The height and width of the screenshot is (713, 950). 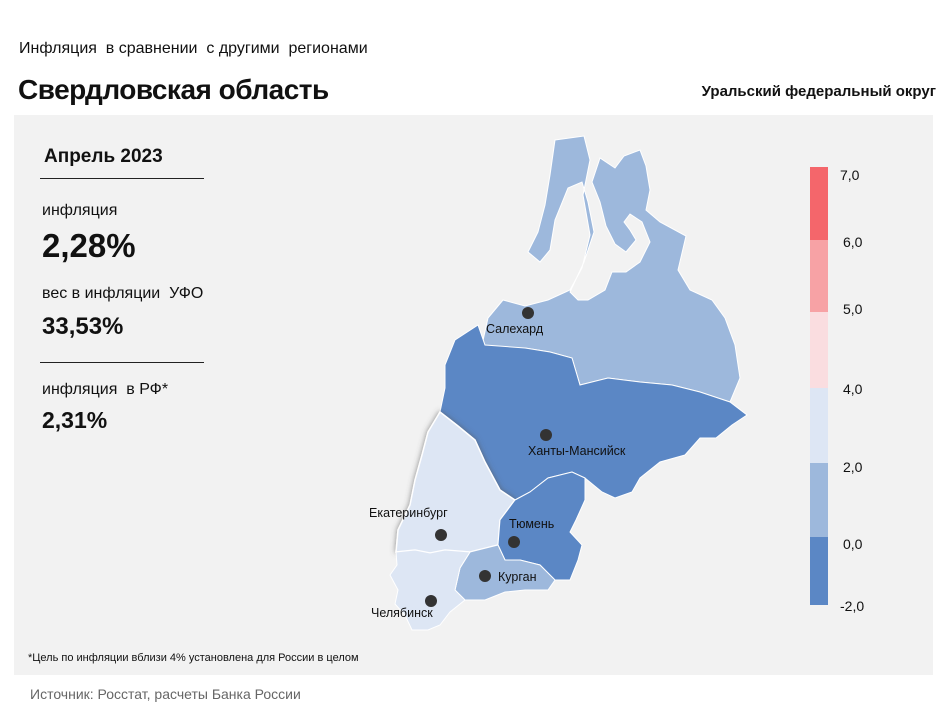 What do you see at coordinates (852, 606) in the screenshot?
I see `legend-tick-neg2: -2,0` at bounding box center [852, 606].